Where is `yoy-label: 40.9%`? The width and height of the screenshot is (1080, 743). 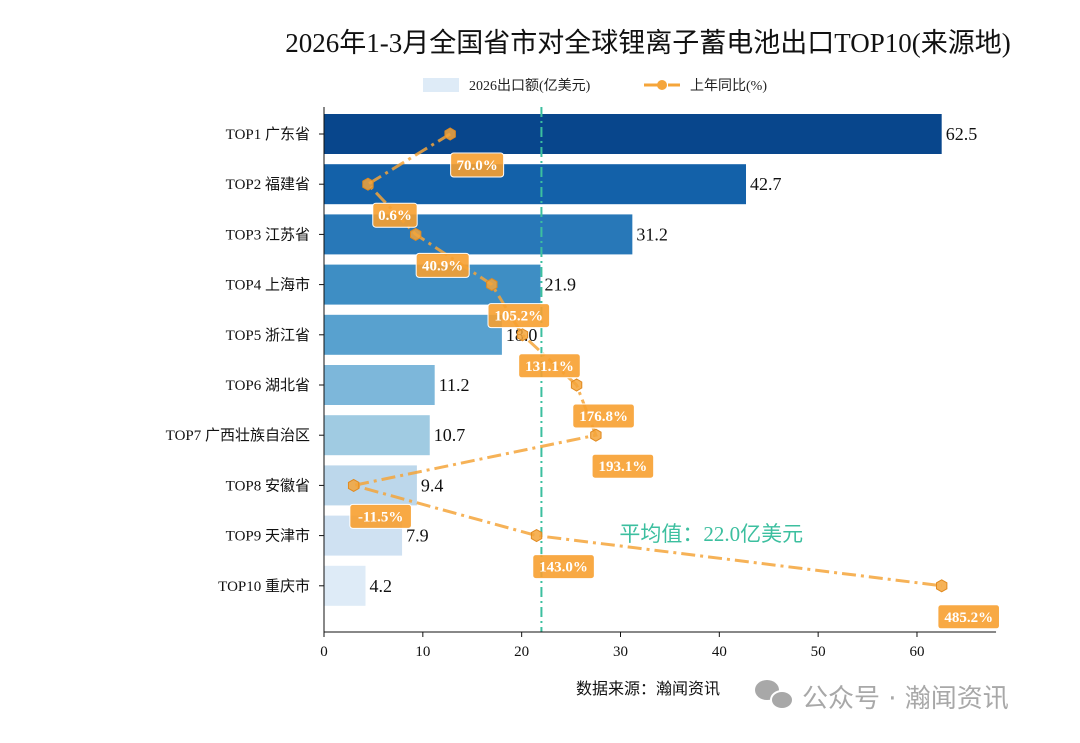
yoy-label: 40.9% is located at coordinates (442, 266).